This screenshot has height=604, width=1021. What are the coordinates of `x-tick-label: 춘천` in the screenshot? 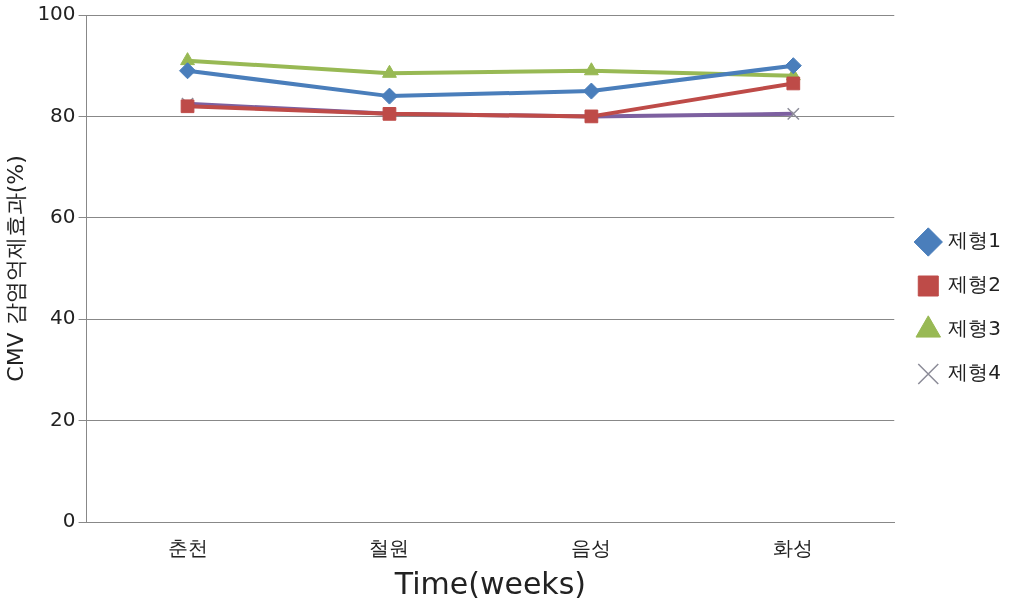 It's located at (187, 548).